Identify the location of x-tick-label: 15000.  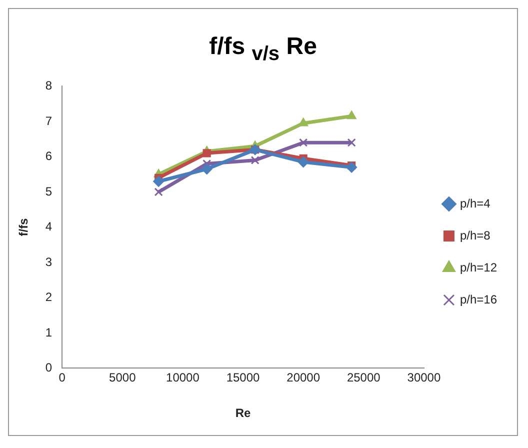
(243, 377).